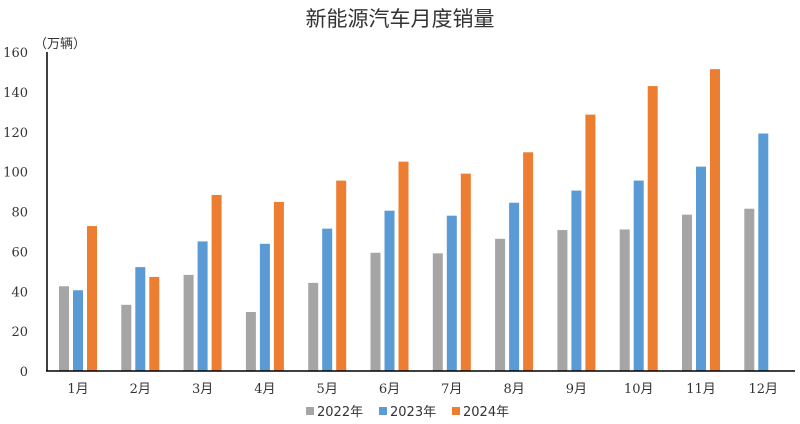  What do you see at coordinates (513, 389) in the screenshot?
I see `x-tick-label: 8月` at bounding box center [513, 389].